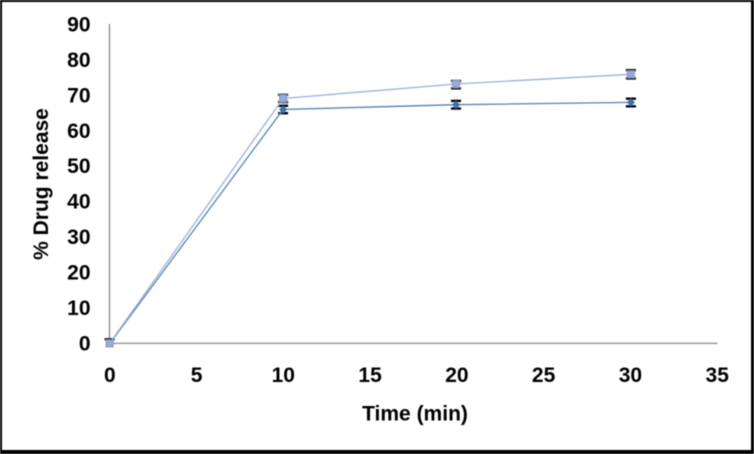  I want to click on svg-text: 80, so click(78, 60).